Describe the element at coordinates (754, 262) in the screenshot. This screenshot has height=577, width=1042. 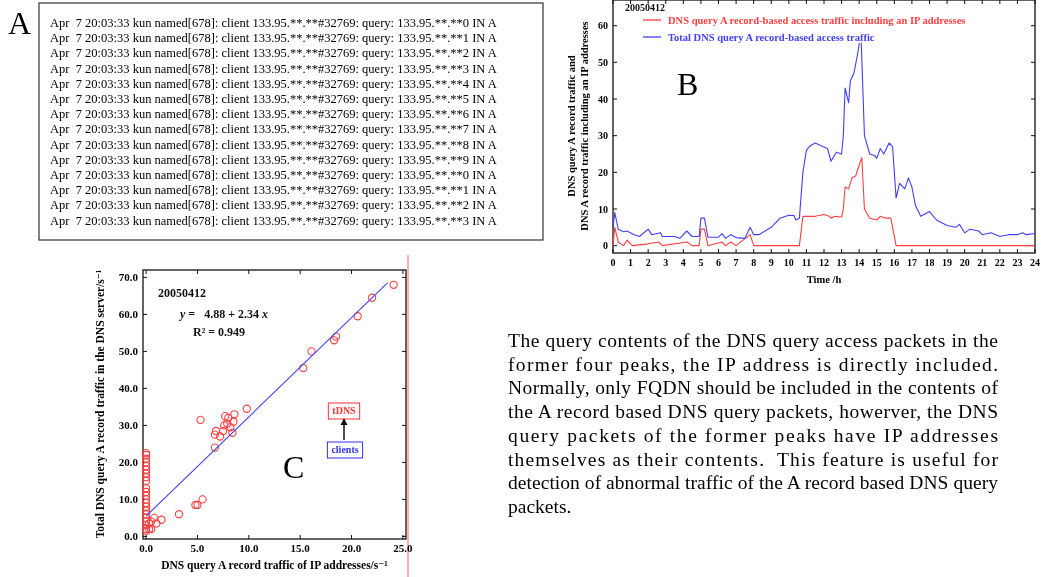
I see `x-tick-label: 8` at that location.